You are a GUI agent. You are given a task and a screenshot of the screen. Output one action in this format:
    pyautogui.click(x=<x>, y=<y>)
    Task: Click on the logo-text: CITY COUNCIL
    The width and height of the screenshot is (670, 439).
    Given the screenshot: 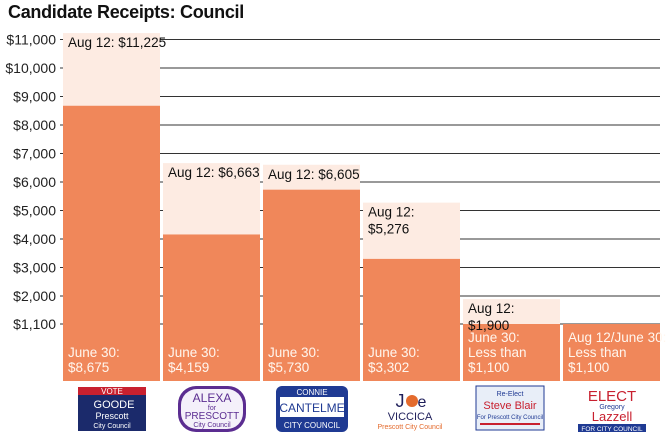 What is the action you would take?
    pyautogui.click(x=312, y=425)
    